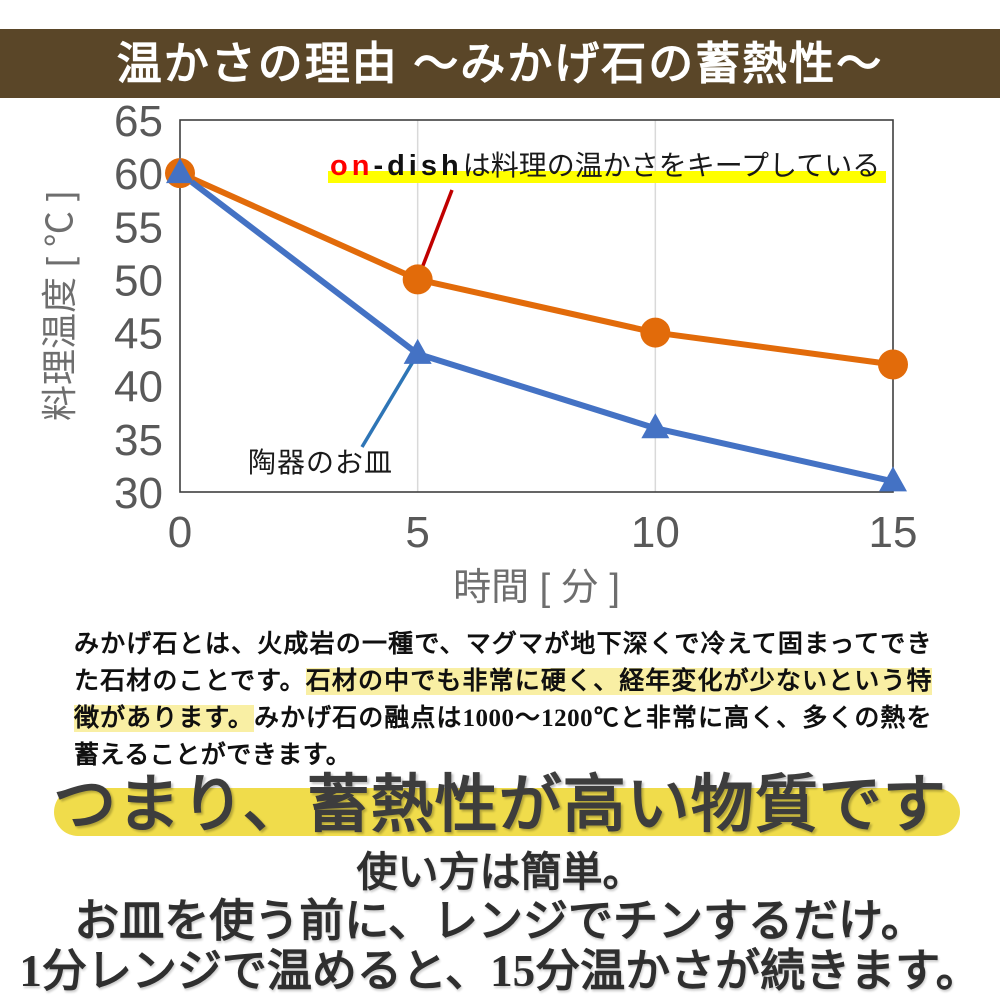 This screenshot has height=1000, width=1000. Describe the element at coordinates (138, 280) in the screenshot. I see `y-tick-50: 50` at that location.